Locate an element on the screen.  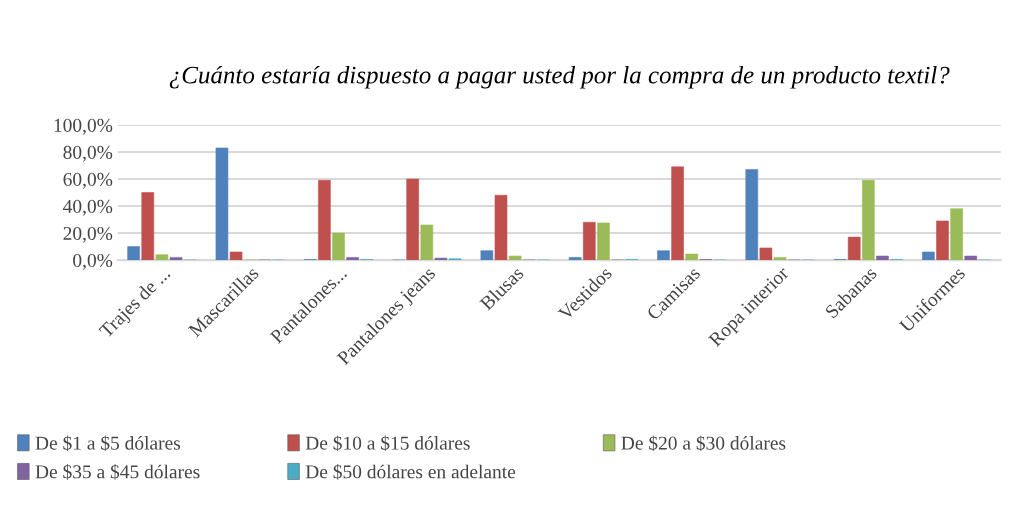
y-tick-label: 20,0% is located at coordinates (88, 234).